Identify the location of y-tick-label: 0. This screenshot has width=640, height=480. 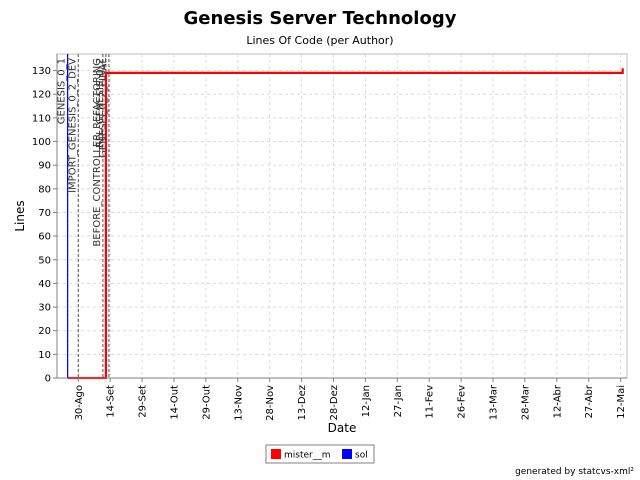
(48, 379).